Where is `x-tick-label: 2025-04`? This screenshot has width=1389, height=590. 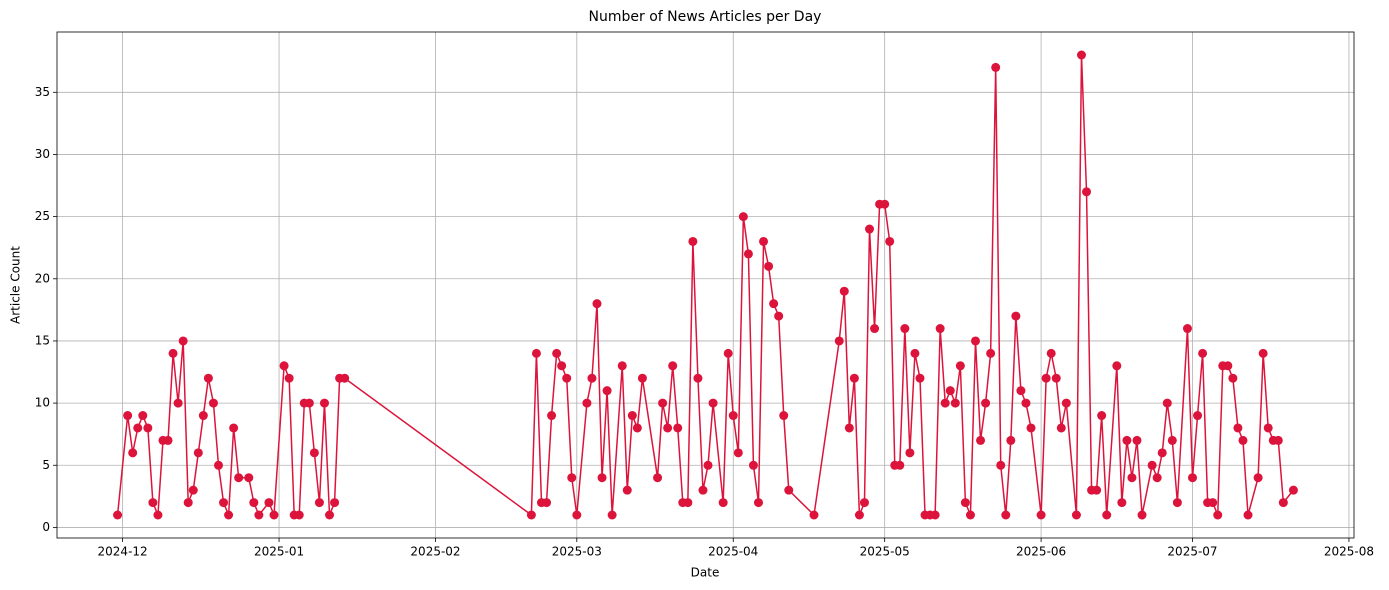 x-tick-label: 2025-04 is located at coordinates (733, 552).